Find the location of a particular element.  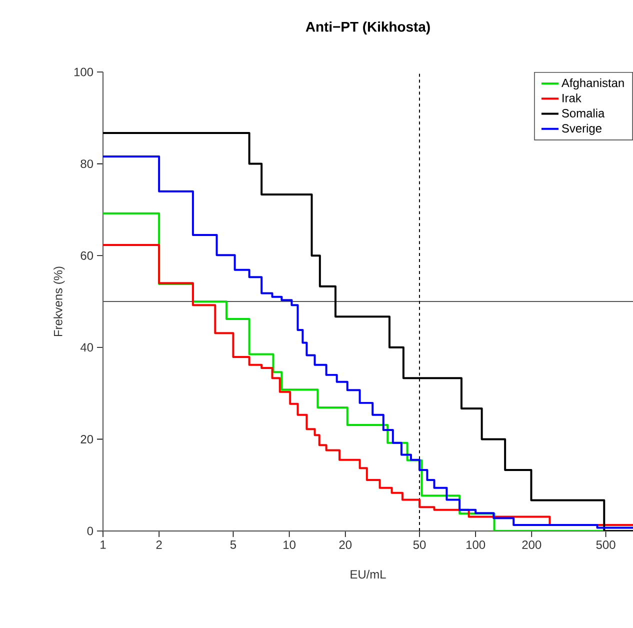

x-tick-label: 5 is located at coordinates (233, 544).